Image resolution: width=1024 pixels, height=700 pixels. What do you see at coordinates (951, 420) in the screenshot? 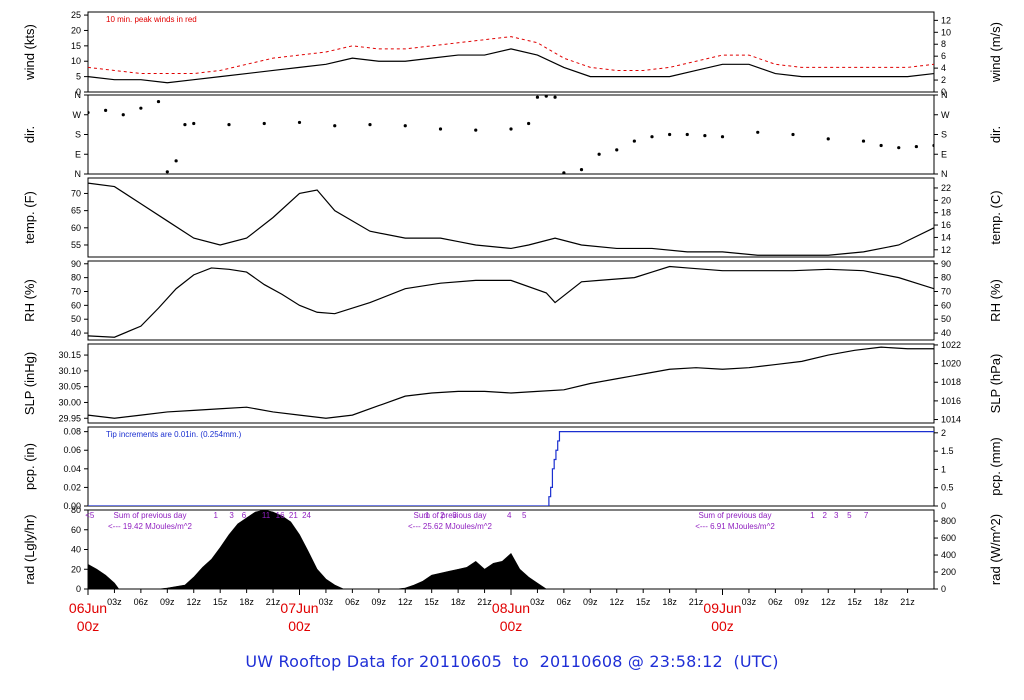
I see `y2-tick-label: 1014` at bounding box center [951, 420].